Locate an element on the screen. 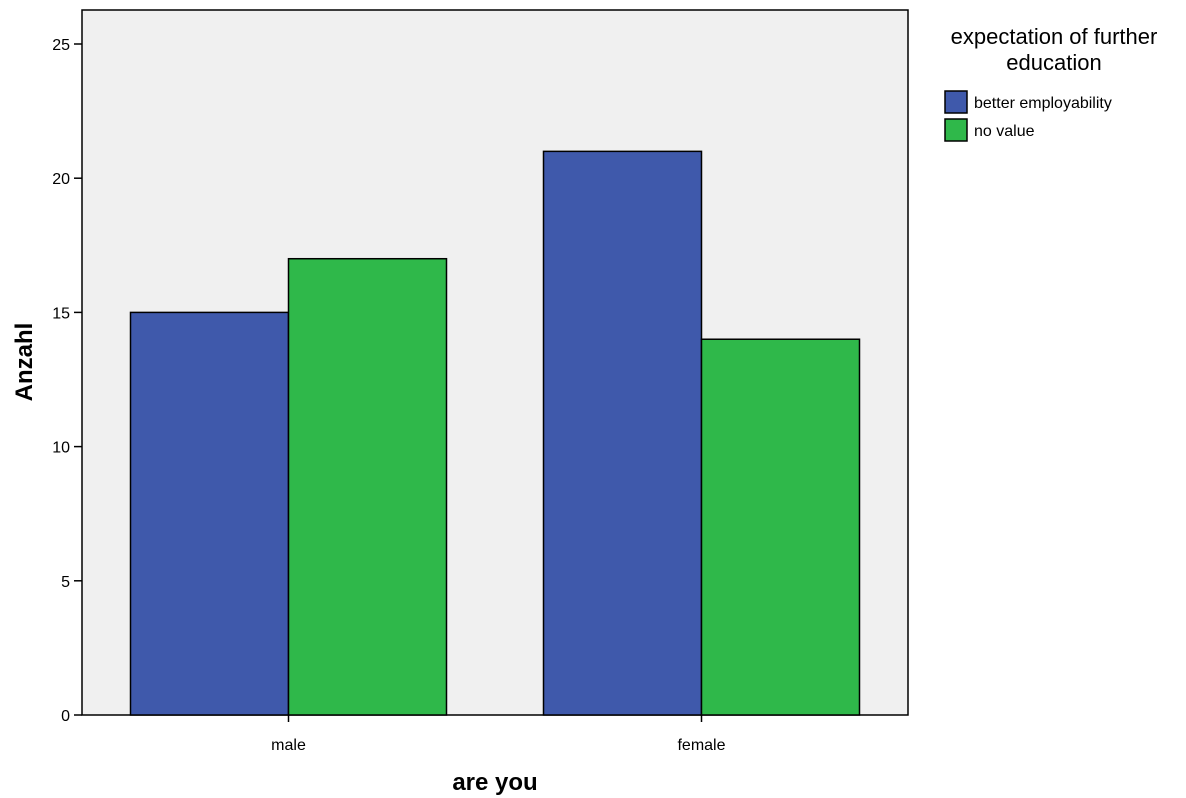 The width and height of the screenshot is (1186, 798). y-tick-label-5: 5 is located at coordinates (65, 582).